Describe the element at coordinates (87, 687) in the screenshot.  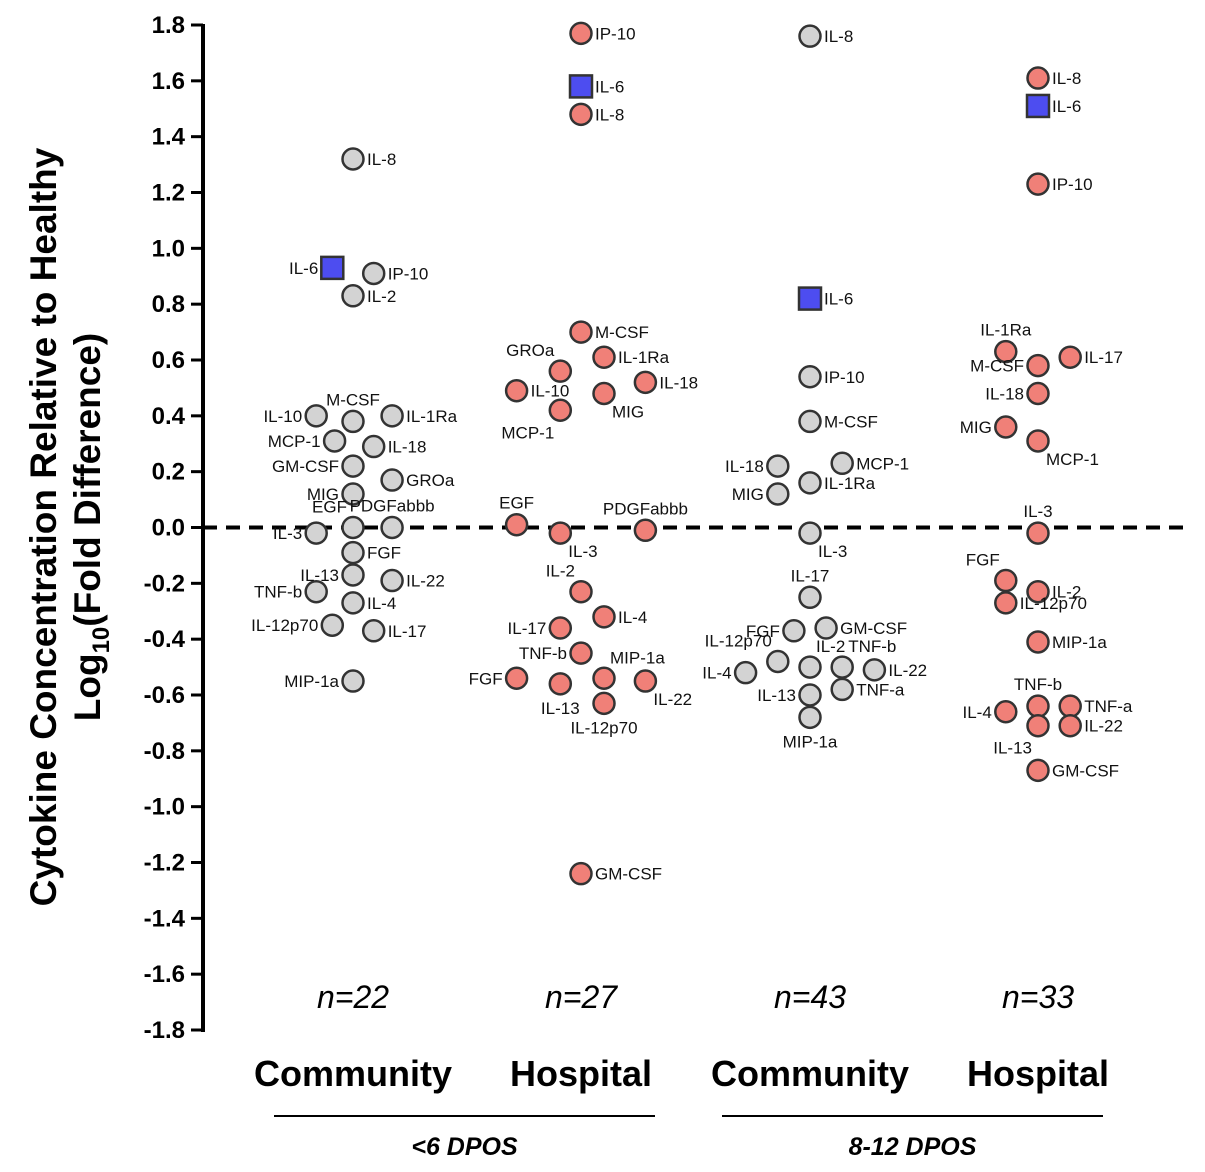
I see `y-axis-title-log: Log` at that location.